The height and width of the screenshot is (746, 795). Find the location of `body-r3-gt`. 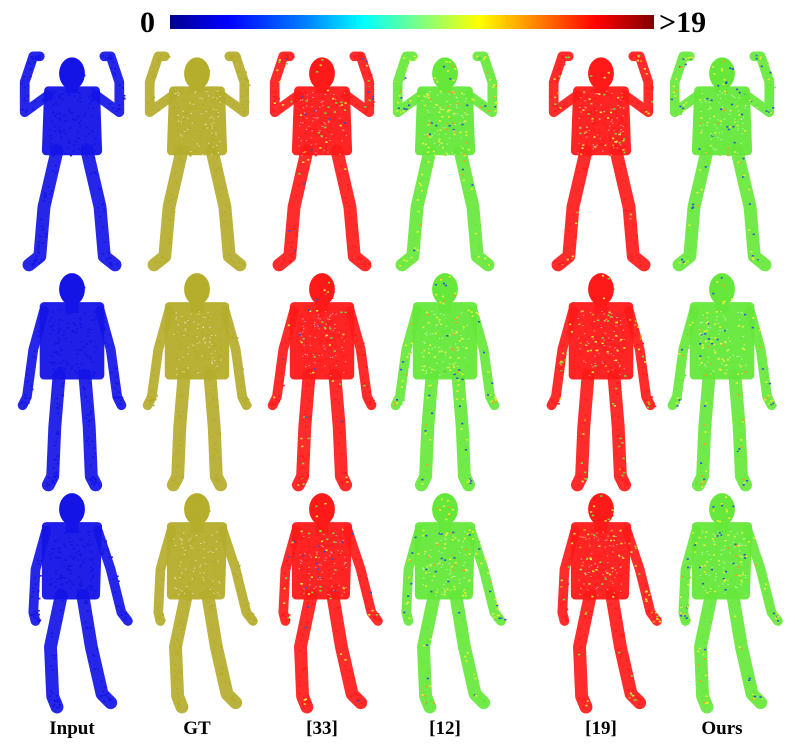

body-r3-gt is located at coordinates (205, 603).